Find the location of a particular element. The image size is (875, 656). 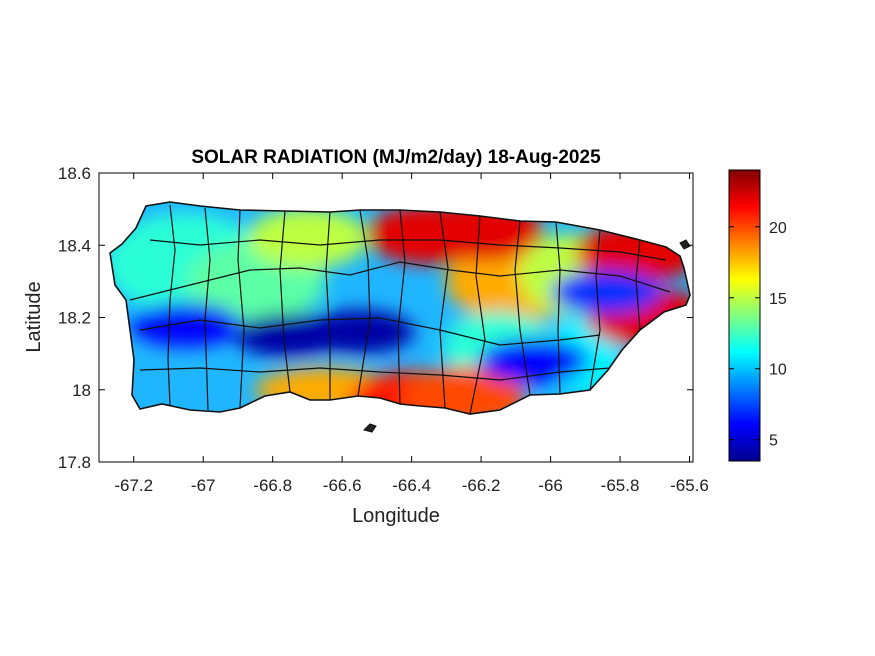

colorbar-ticks: 20 15 10 5 is located at coordinates (758, 335).